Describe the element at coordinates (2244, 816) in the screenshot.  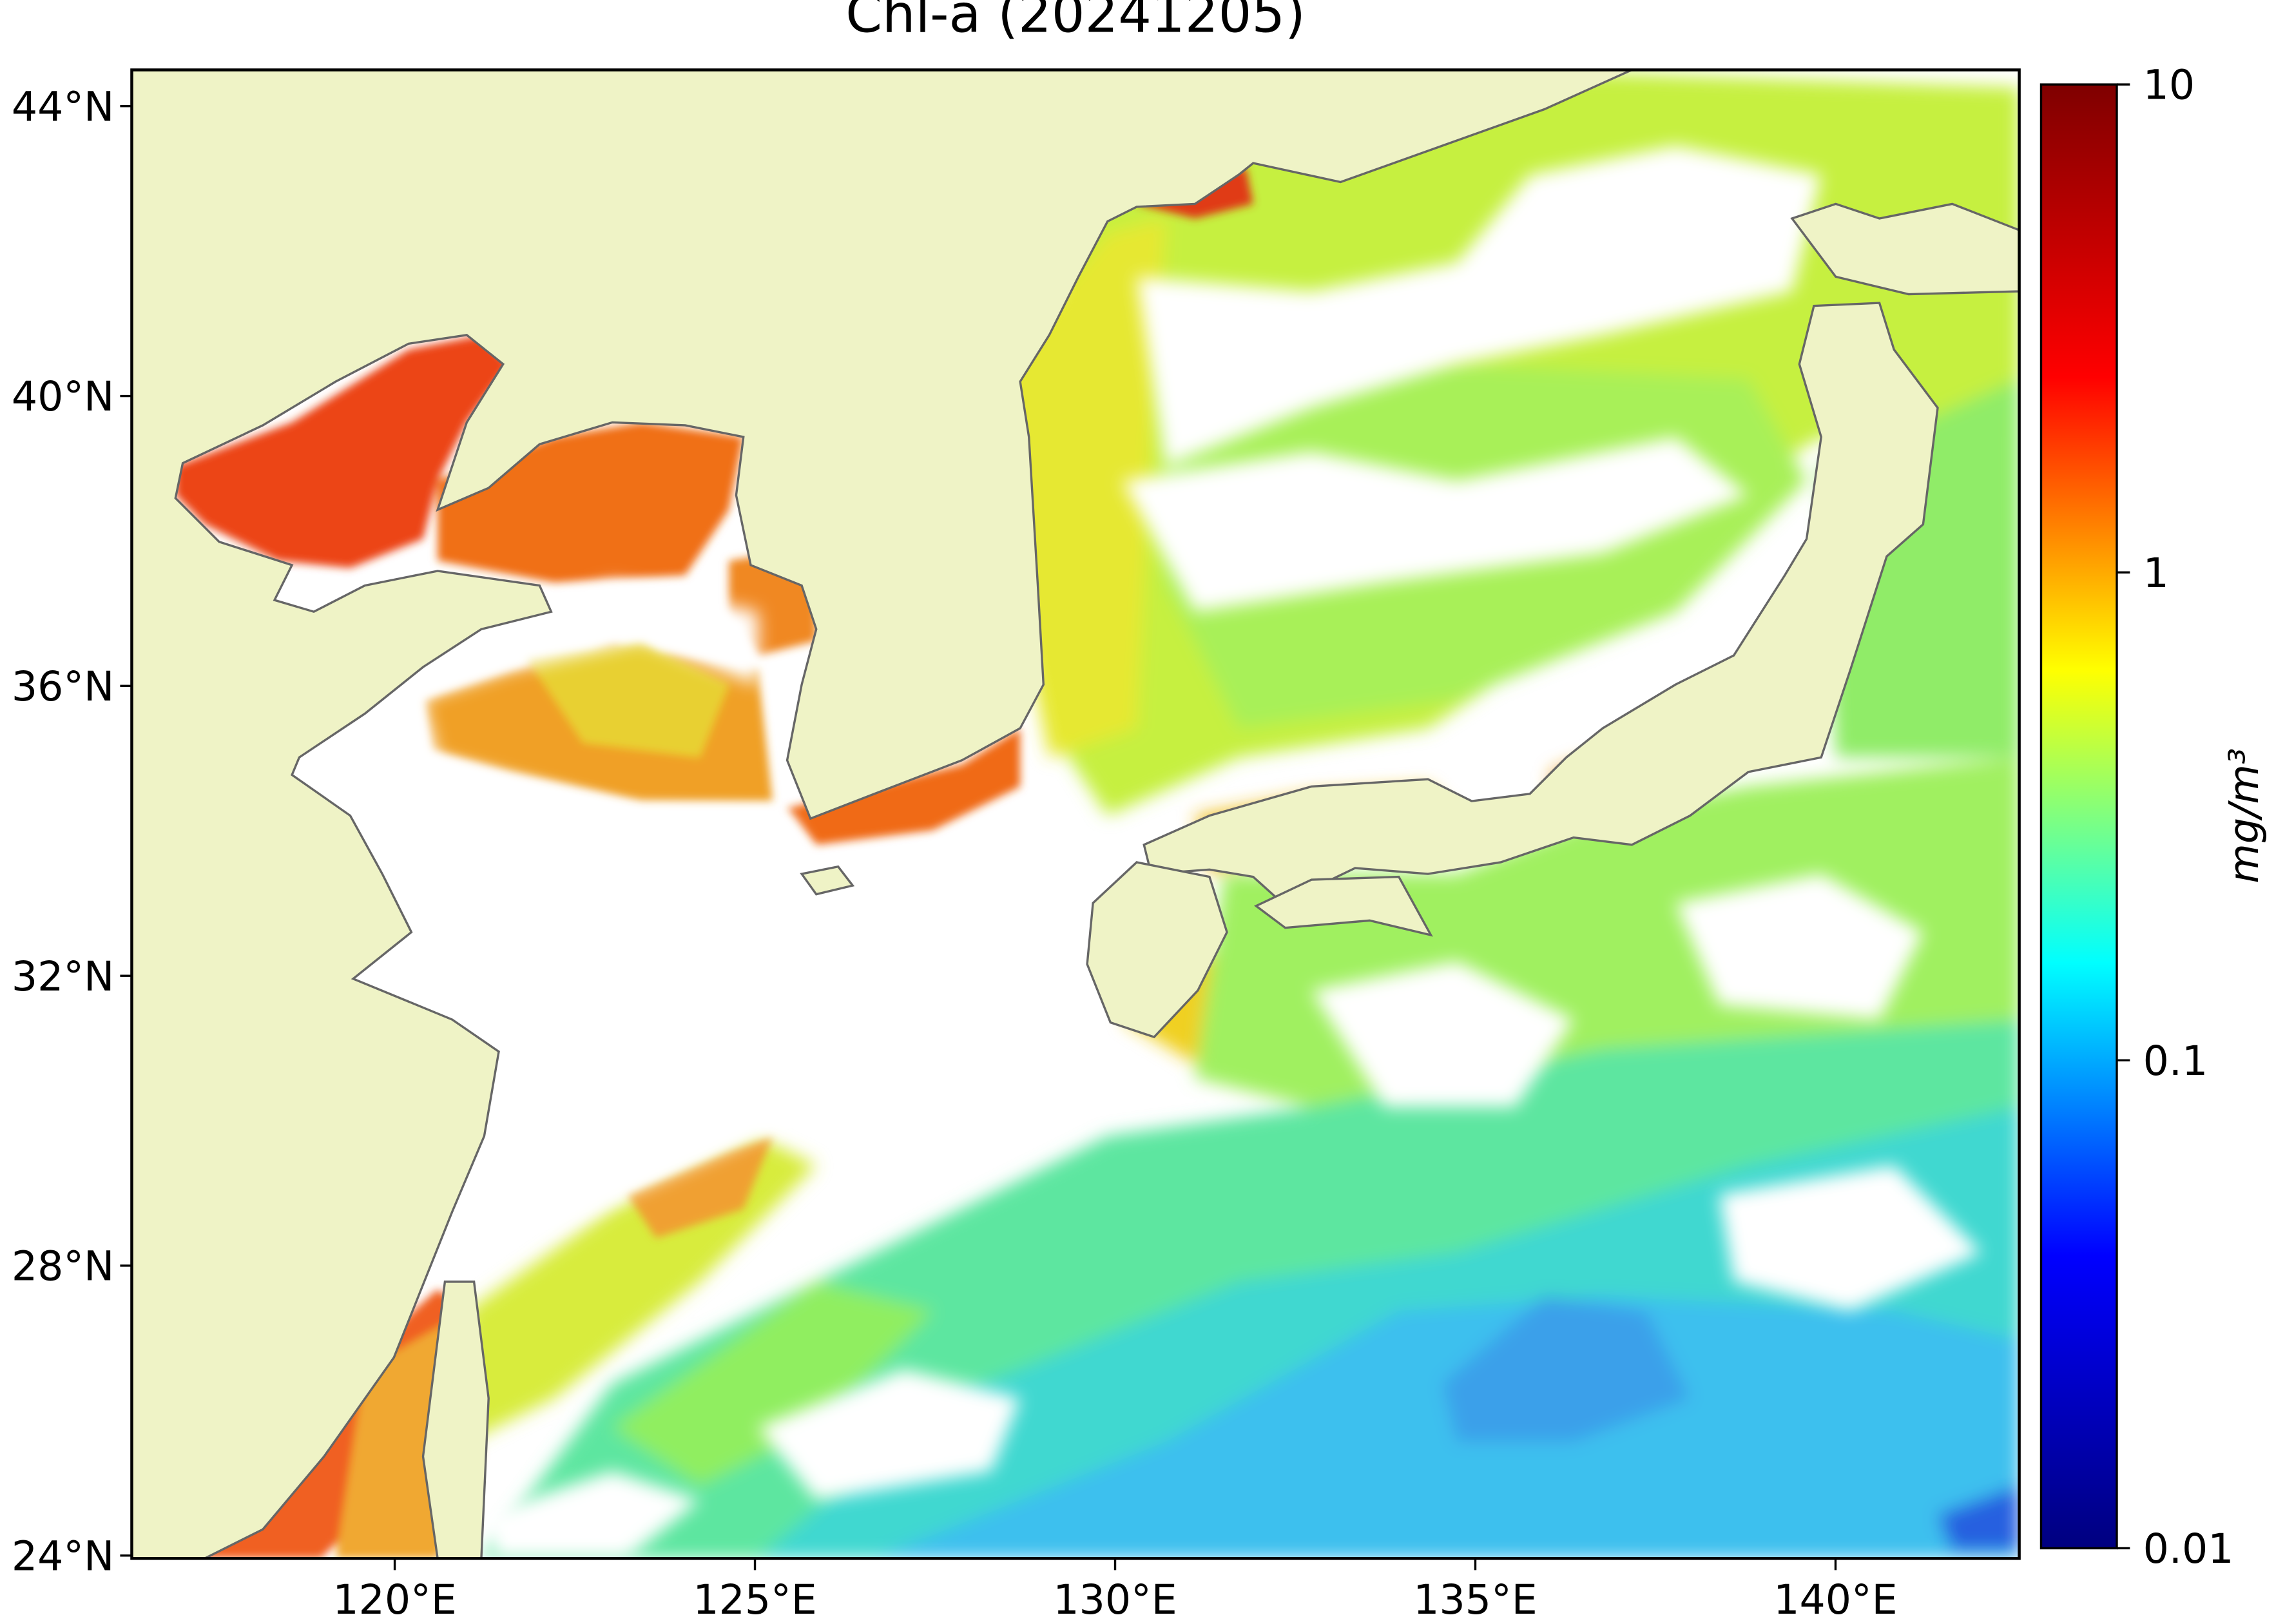
I see `colorbar-label: mg/m³` at that location.